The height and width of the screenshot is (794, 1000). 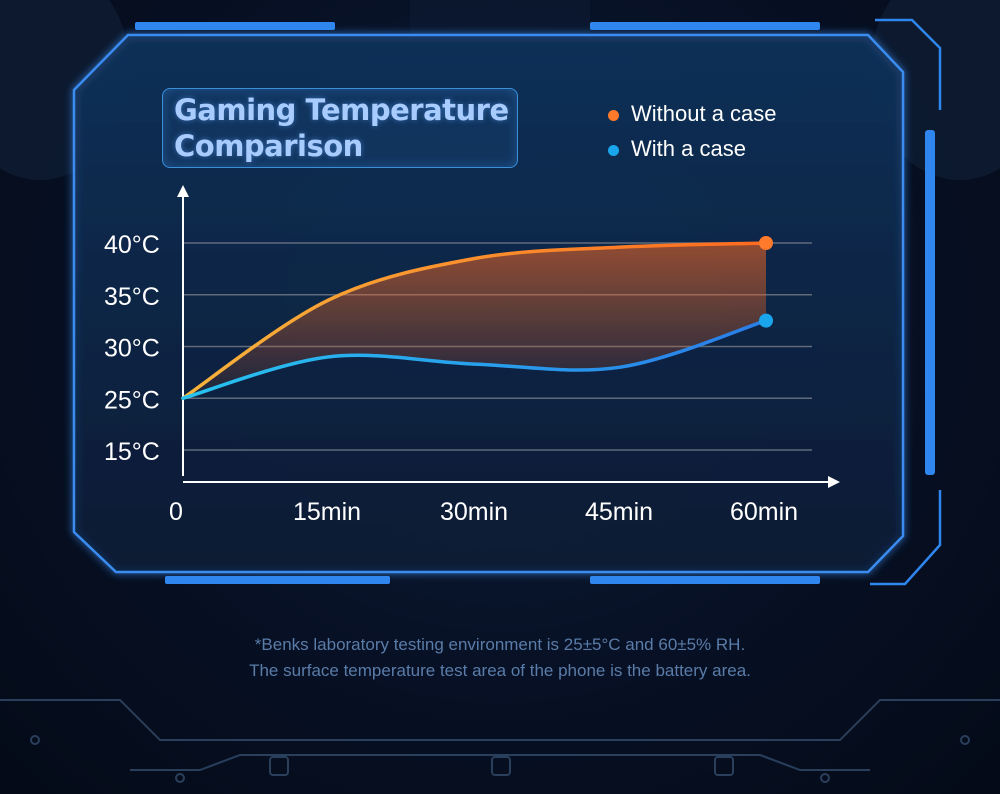 I want to click on x-axis-arrow-icon, so click(x=834, y=482).